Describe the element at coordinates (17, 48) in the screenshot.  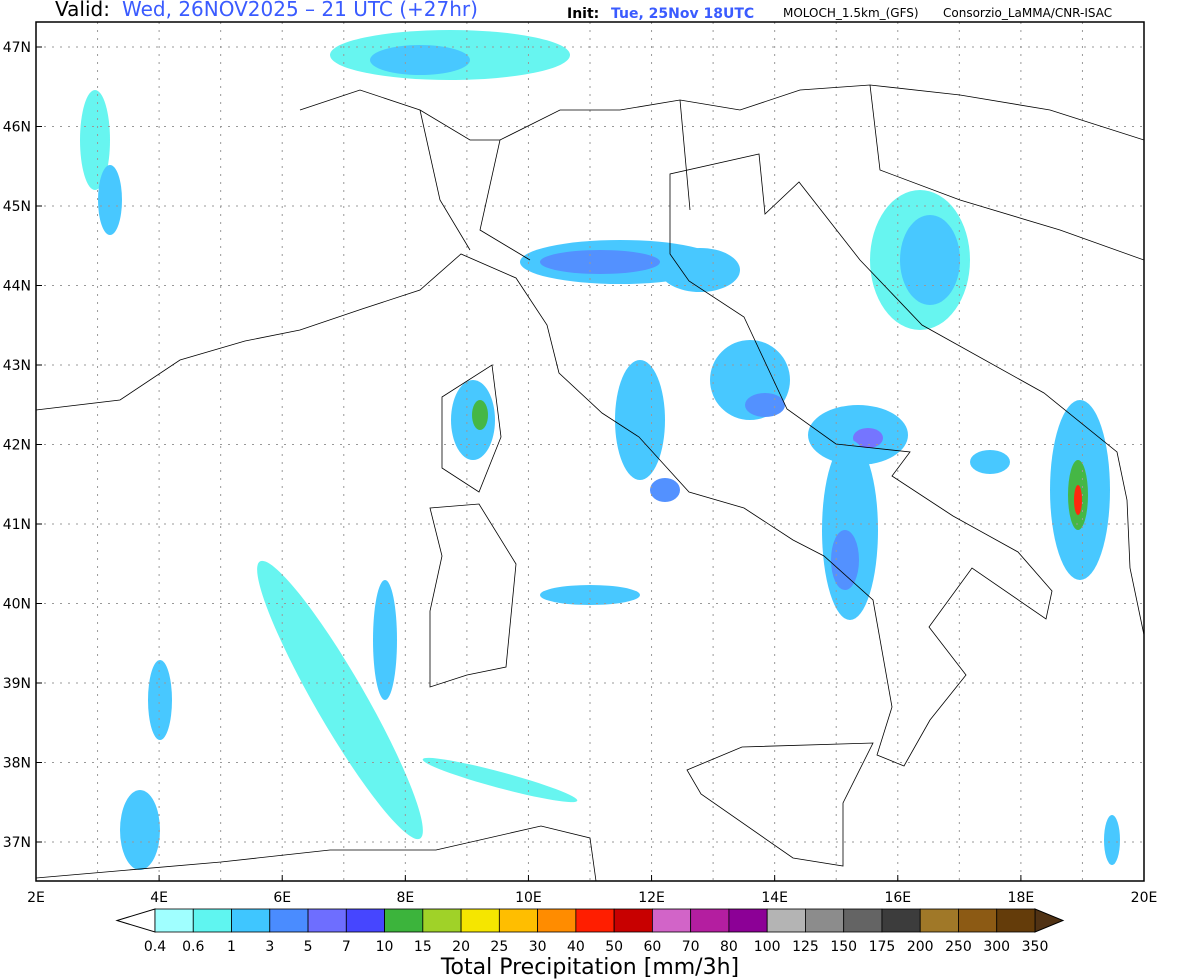
I see `lat-label: 47N` at that location.